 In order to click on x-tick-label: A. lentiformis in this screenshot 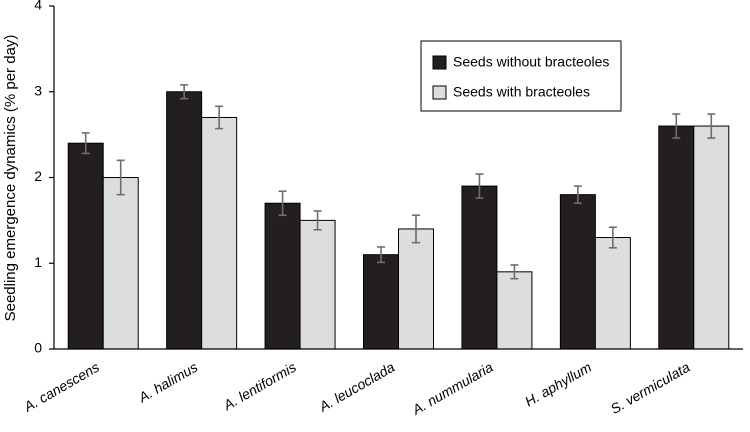, I will do `click(259, 386)`.